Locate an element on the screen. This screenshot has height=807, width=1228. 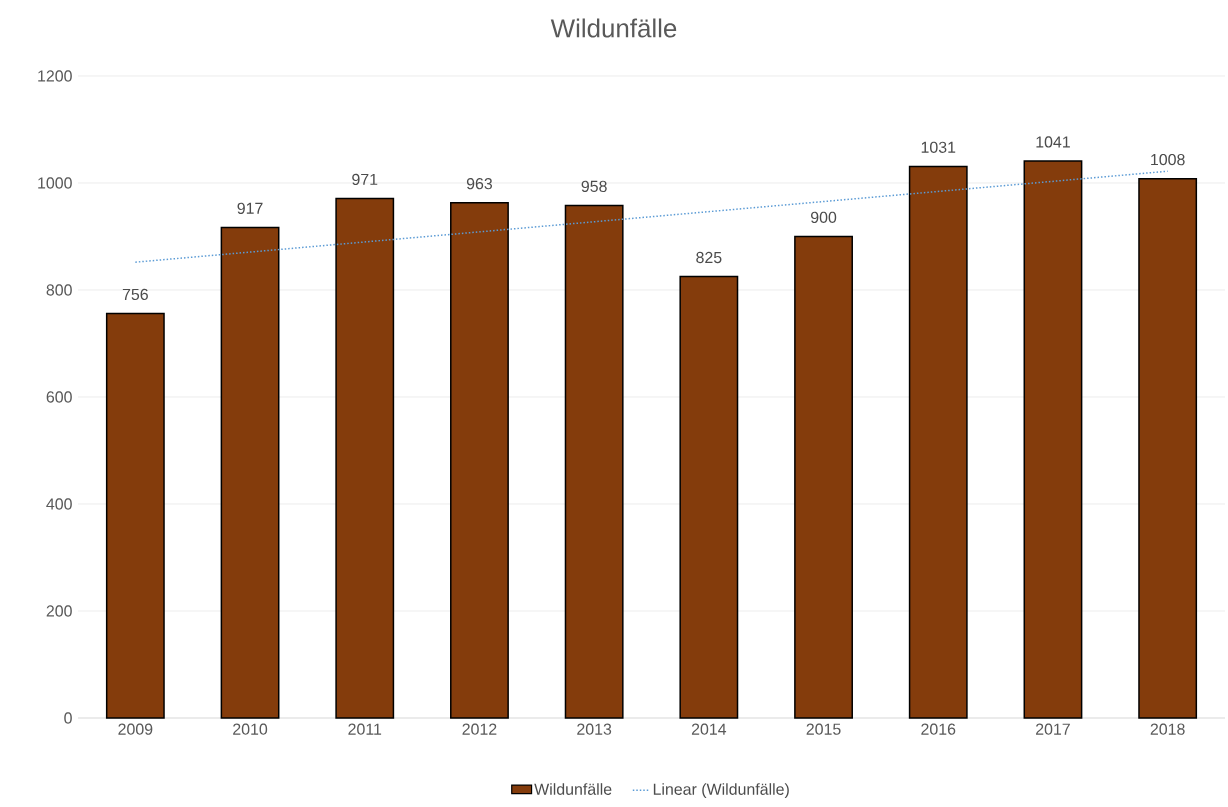
y-tick-label: 800 is located at coordinates (59, 290).